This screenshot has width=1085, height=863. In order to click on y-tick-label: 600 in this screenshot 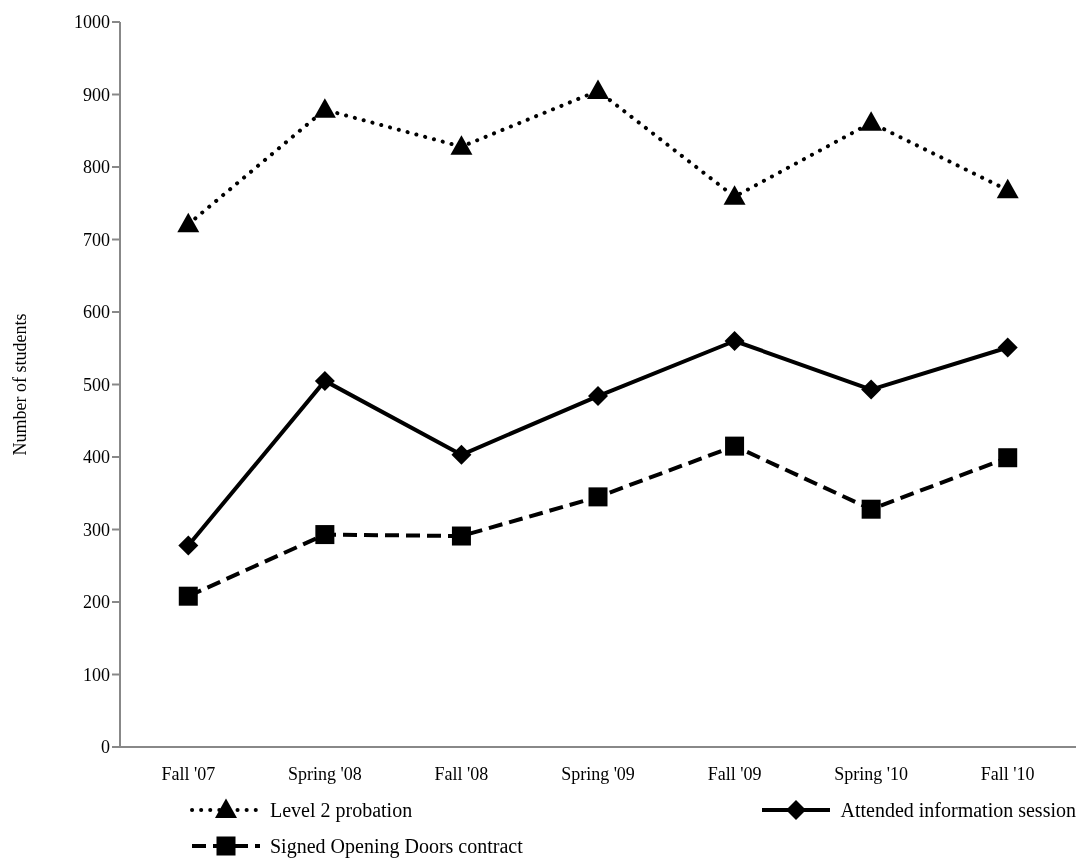, I will do `click(96, 312)`.